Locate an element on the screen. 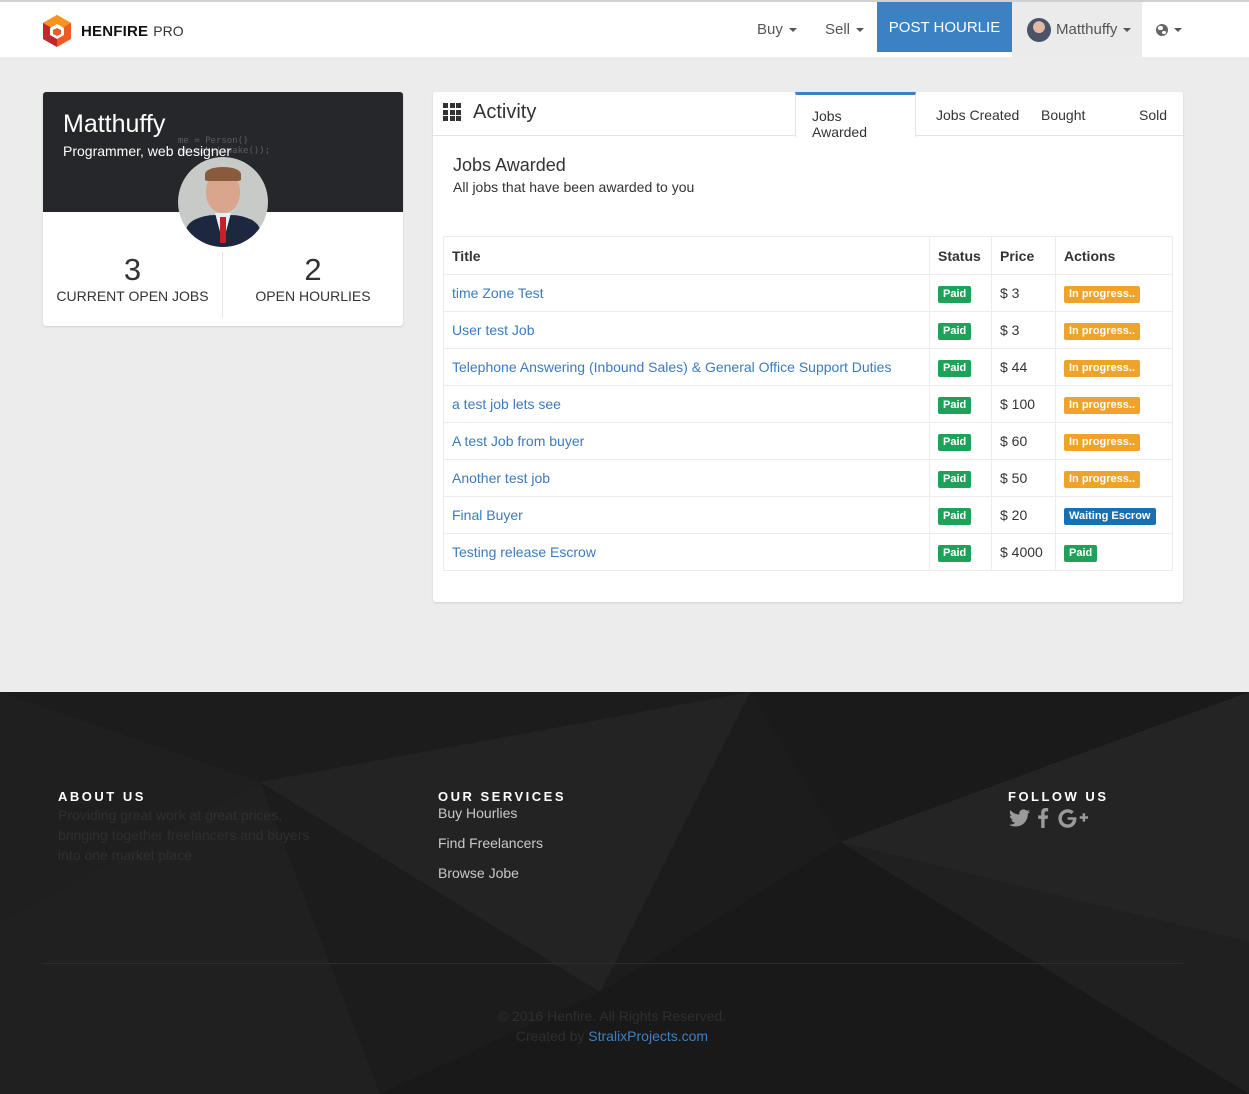 The height and width of the screenshot is (1094, 1249). language-dropdown is located at coordinates (1169, 29).